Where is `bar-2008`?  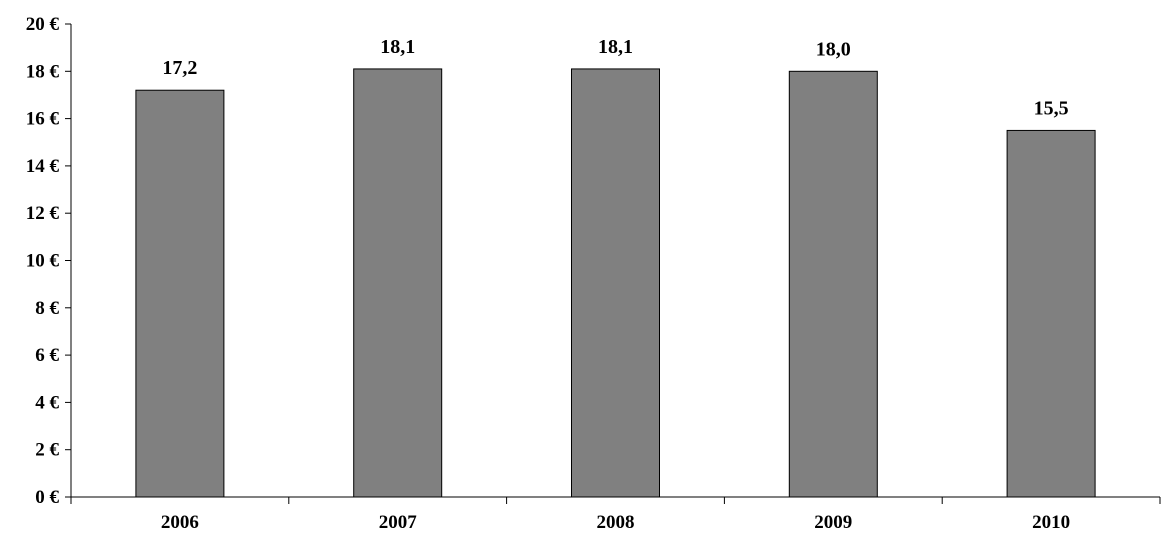
bar-2008 is located at coordinates (615, 283).